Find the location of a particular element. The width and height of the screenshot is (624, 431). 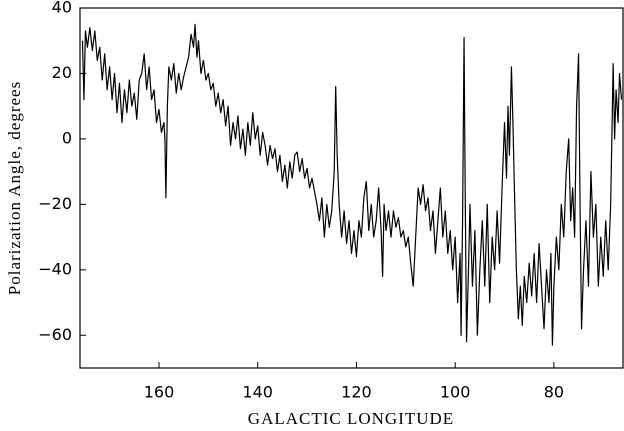

x-tick-label: 100 is located at coordinates (455, 392).